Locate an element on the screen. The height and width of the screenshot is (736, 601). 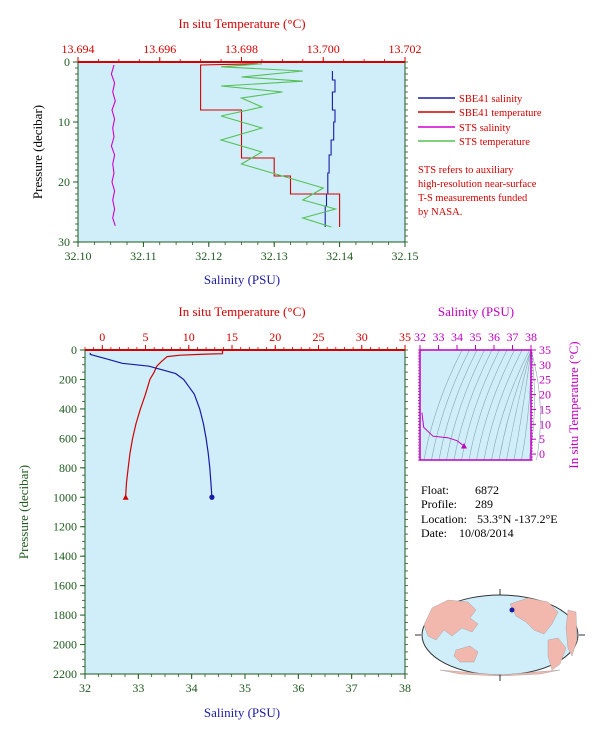
tick-label: 32.10 is located at coordinates (78, 256).